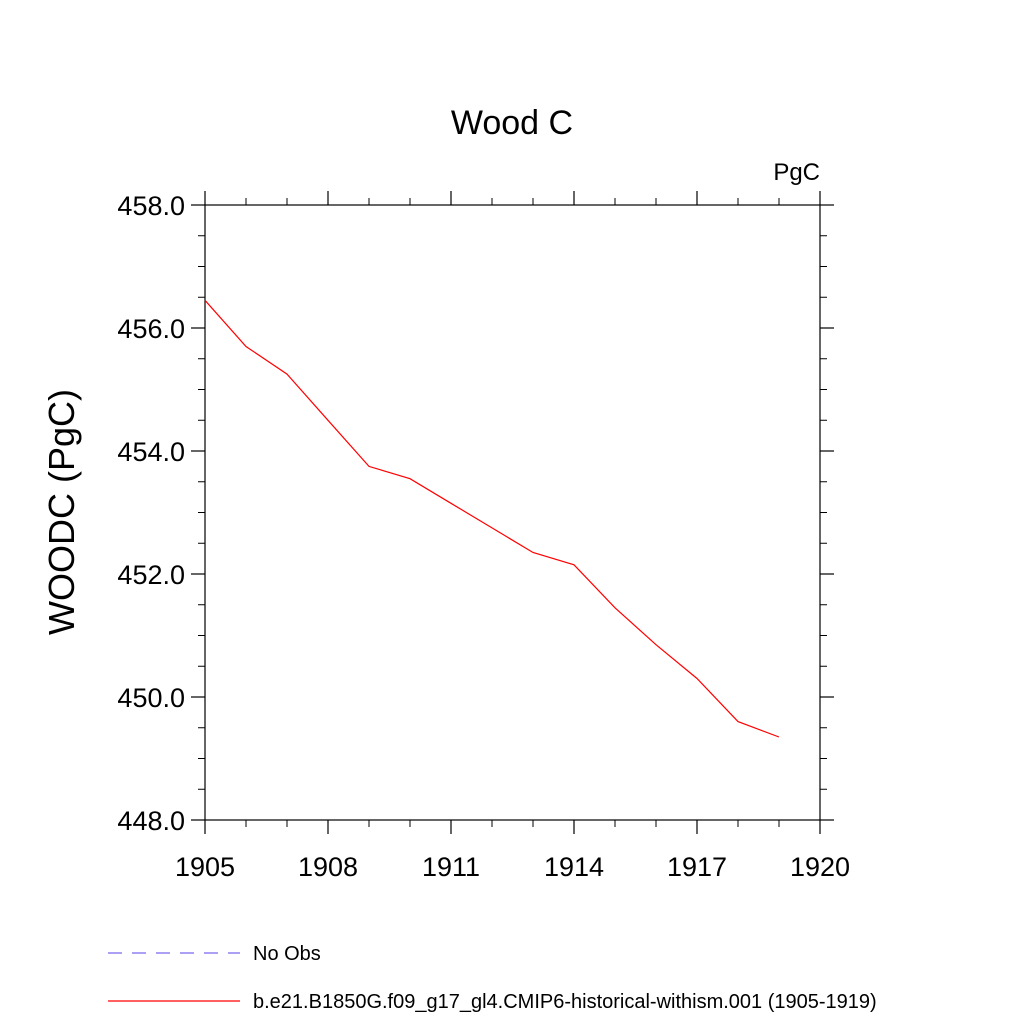 The height and width of the screenshot is (1024, 1024). Describe the element at coordinates (328, 867) in the screenshot. I see `x-tick-label: 1908` at that location.